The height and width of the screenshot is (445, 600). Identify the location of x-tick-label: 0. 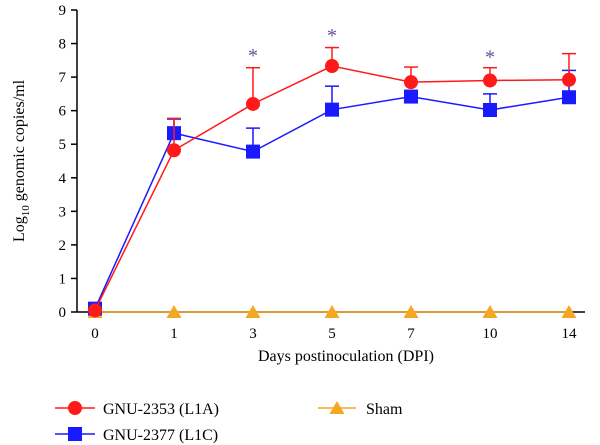
(95, 334).